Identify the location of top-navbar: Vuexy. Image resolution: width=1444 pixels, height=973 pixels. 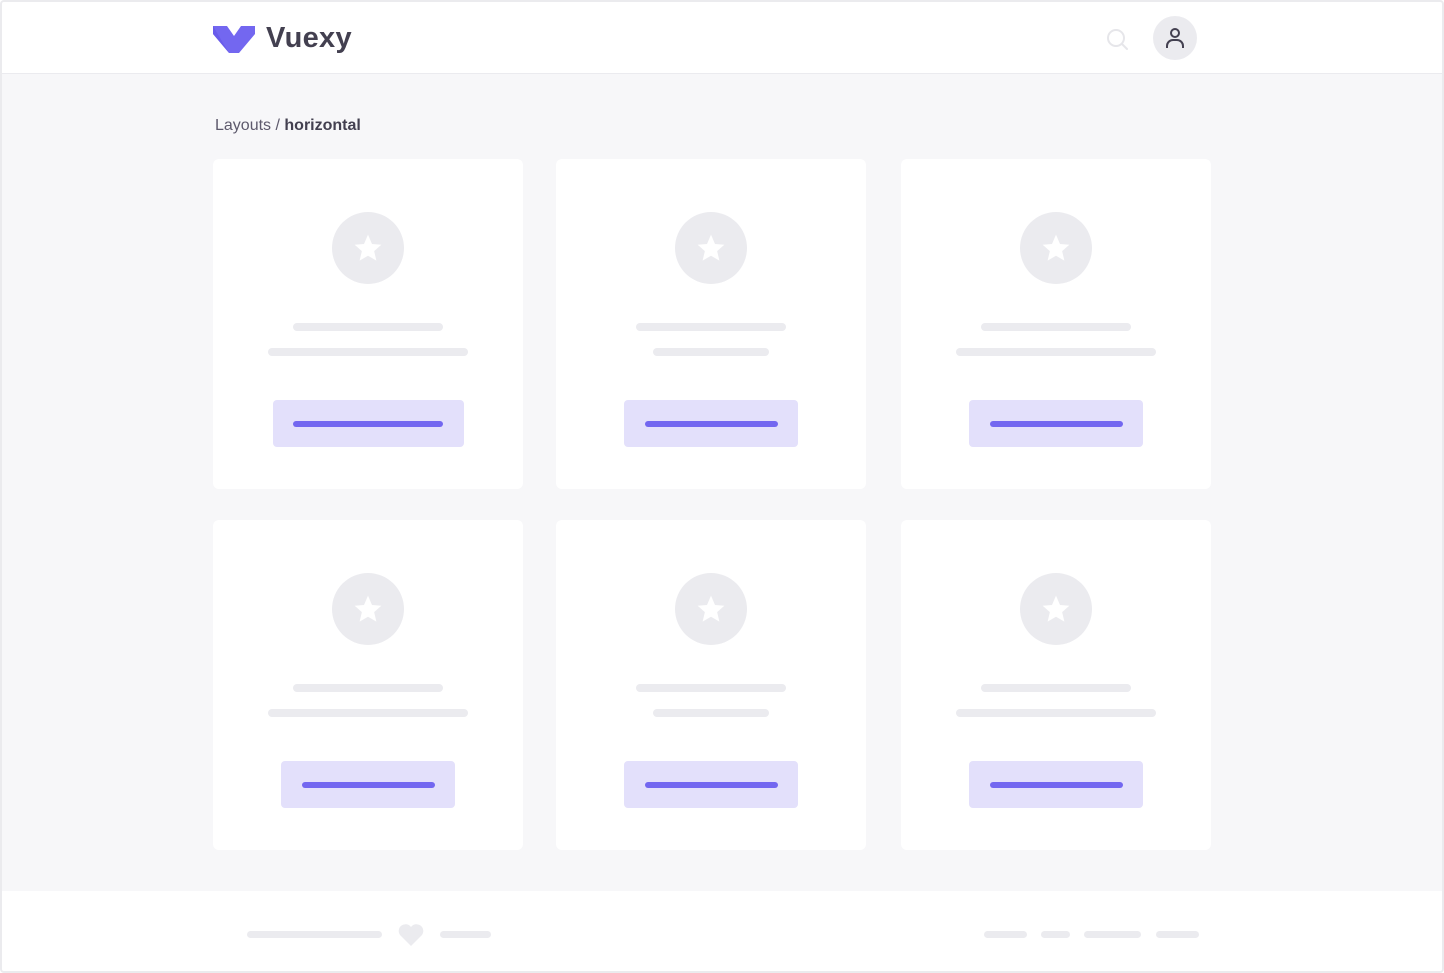
(722, 38).